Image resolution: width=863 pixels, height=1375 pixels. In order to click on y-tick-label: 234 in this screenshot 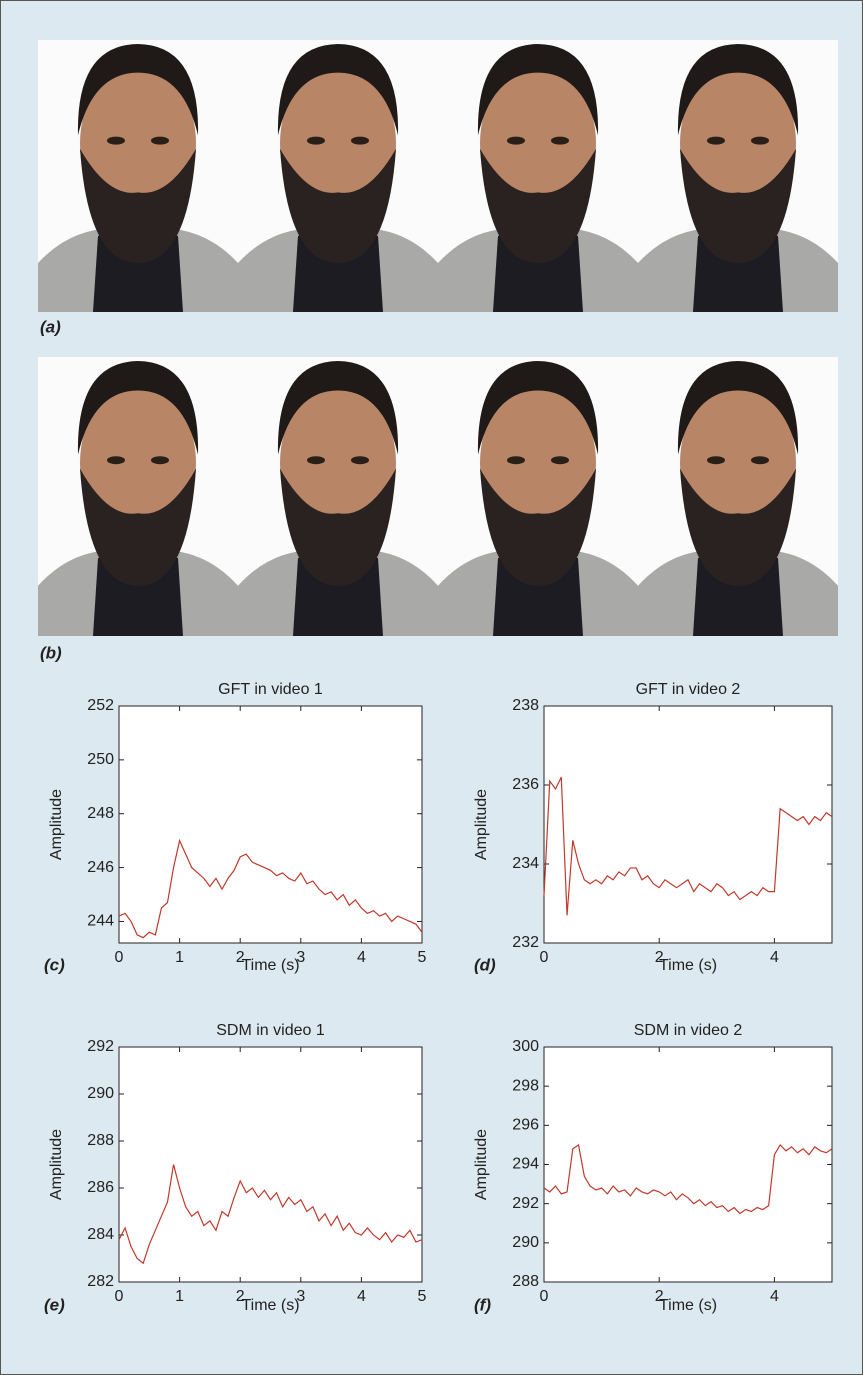, I will do `click(525, 863)`.